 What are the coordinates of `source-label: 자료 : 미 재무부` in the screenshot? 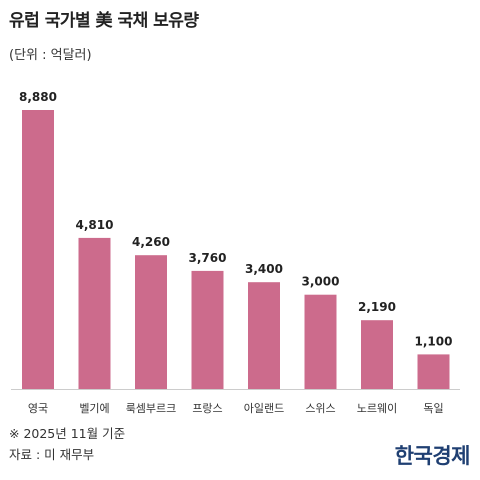 It's located at (52, 454).